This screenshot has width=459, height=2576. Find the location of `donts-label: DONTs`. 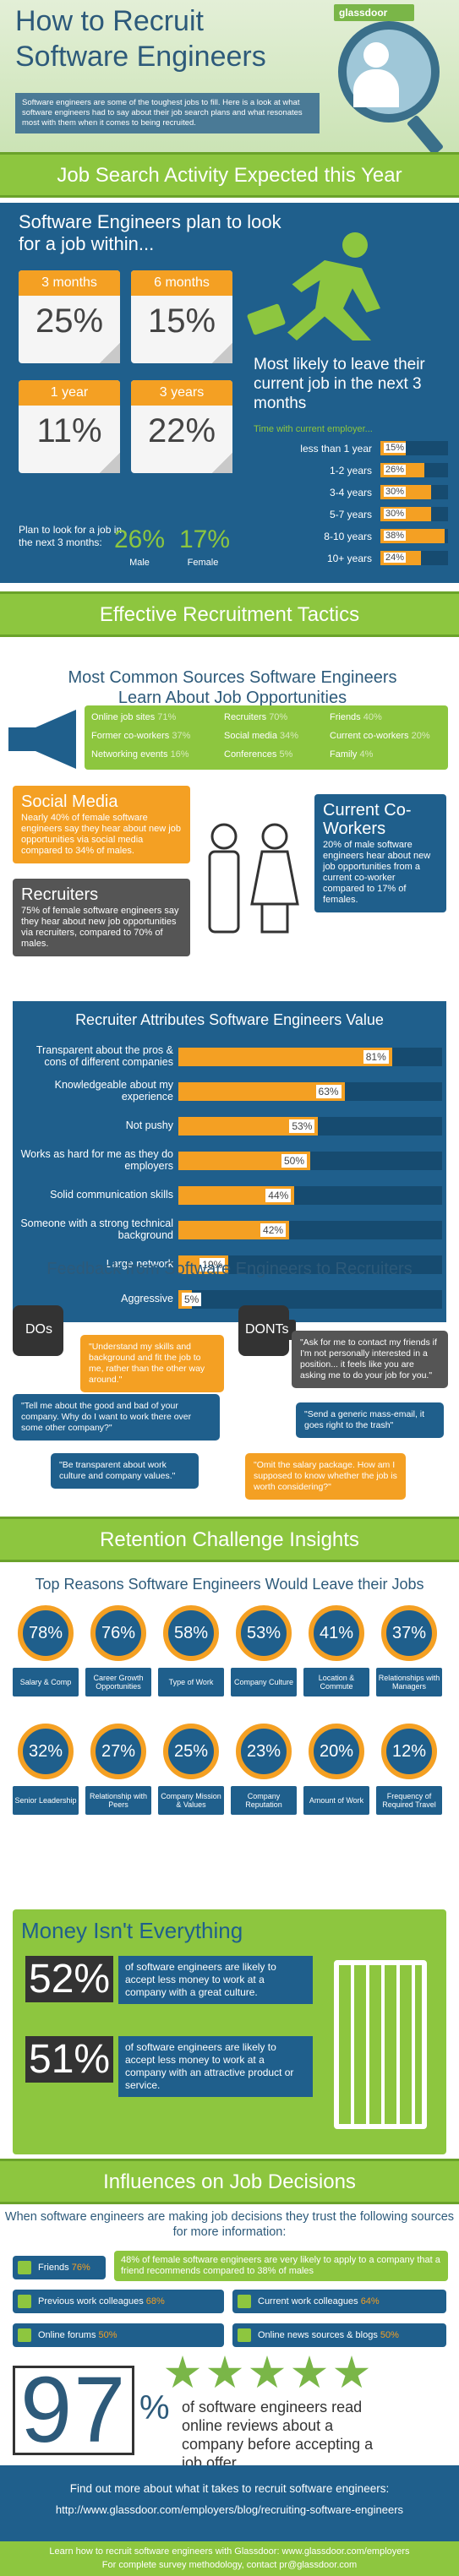

donts-label: DONTs is located at coordinates (267, 1330).